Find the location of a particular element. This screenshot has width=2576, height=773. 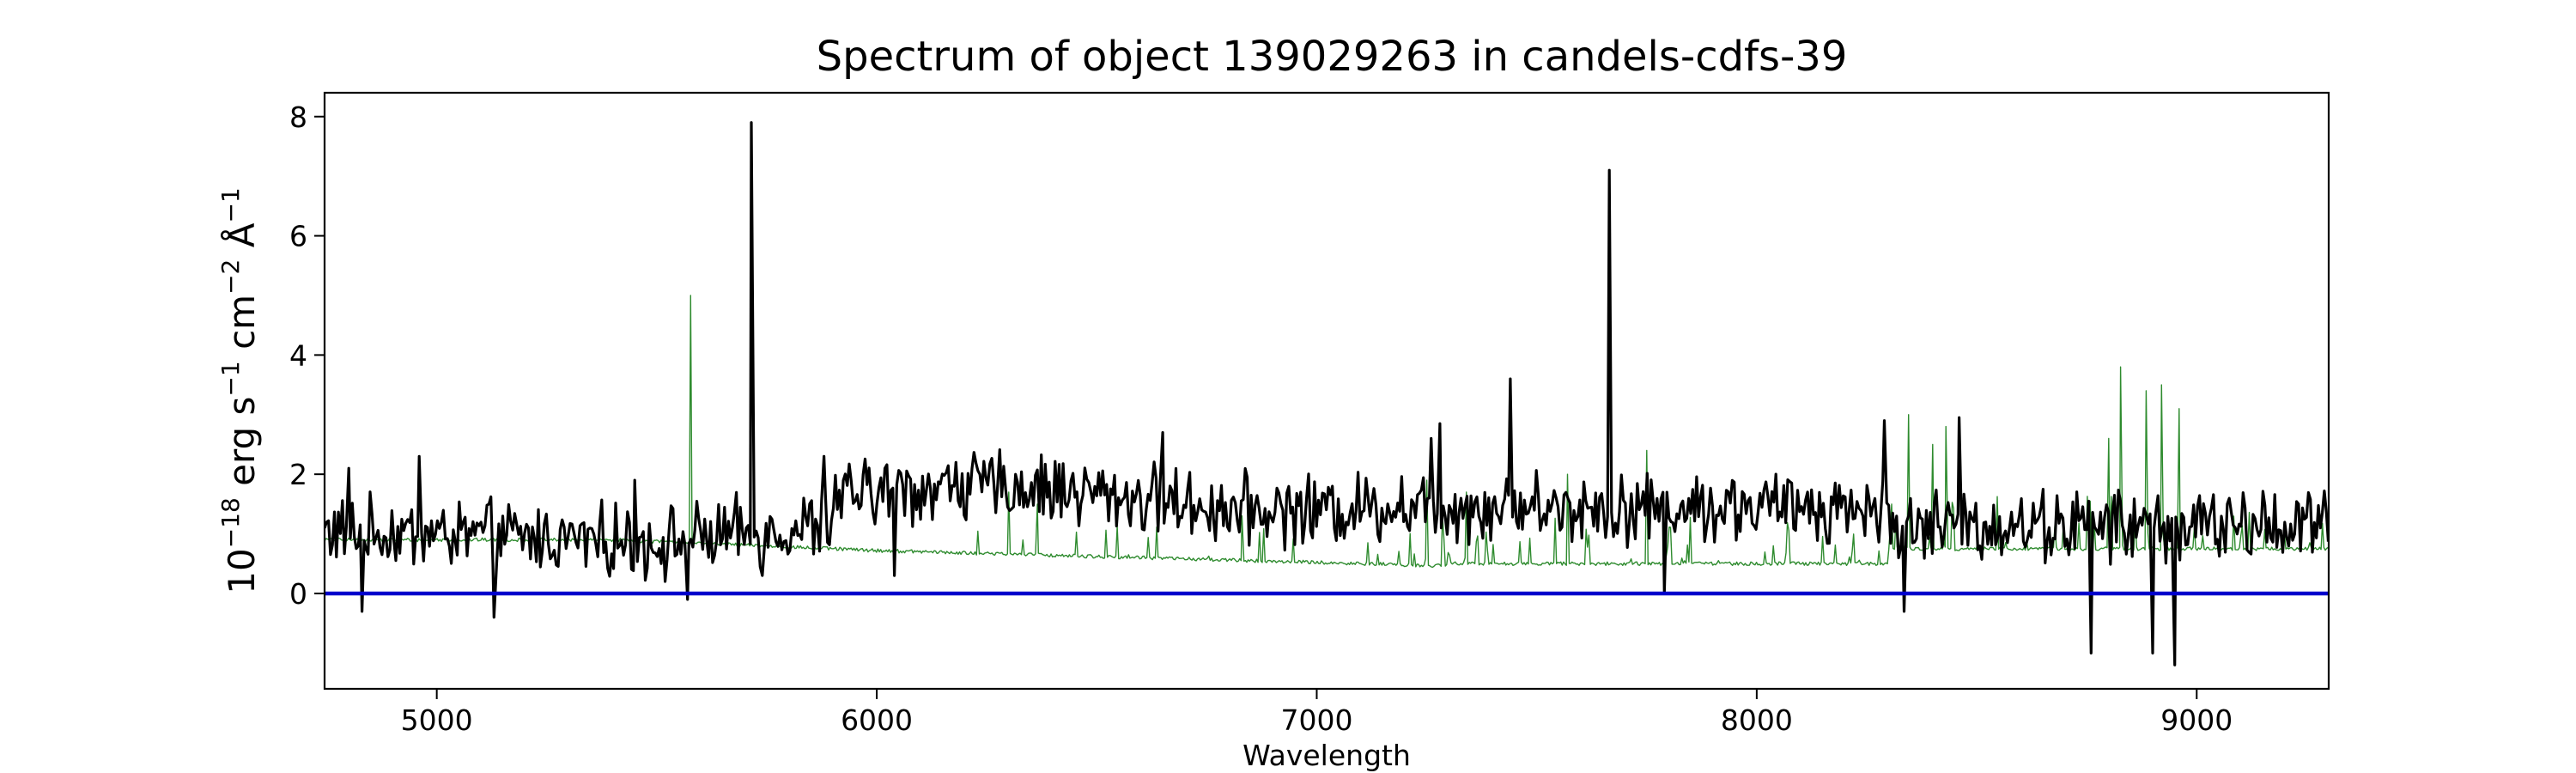

y-tick-label: 6 is located at coordinates (298, 237).